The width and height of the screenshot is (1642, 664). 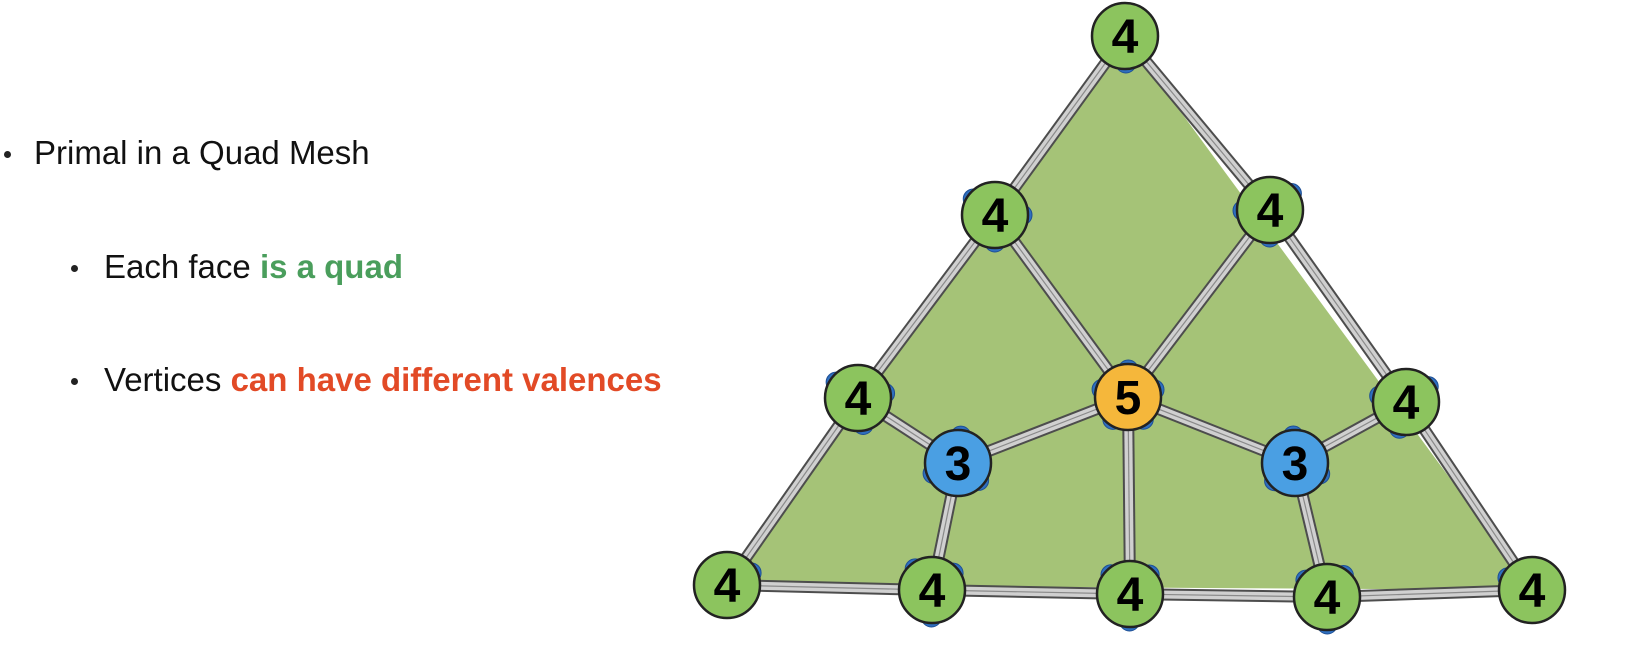 I want to click on vertex-bottom-mid: 4, so click(x=1130, y=594).